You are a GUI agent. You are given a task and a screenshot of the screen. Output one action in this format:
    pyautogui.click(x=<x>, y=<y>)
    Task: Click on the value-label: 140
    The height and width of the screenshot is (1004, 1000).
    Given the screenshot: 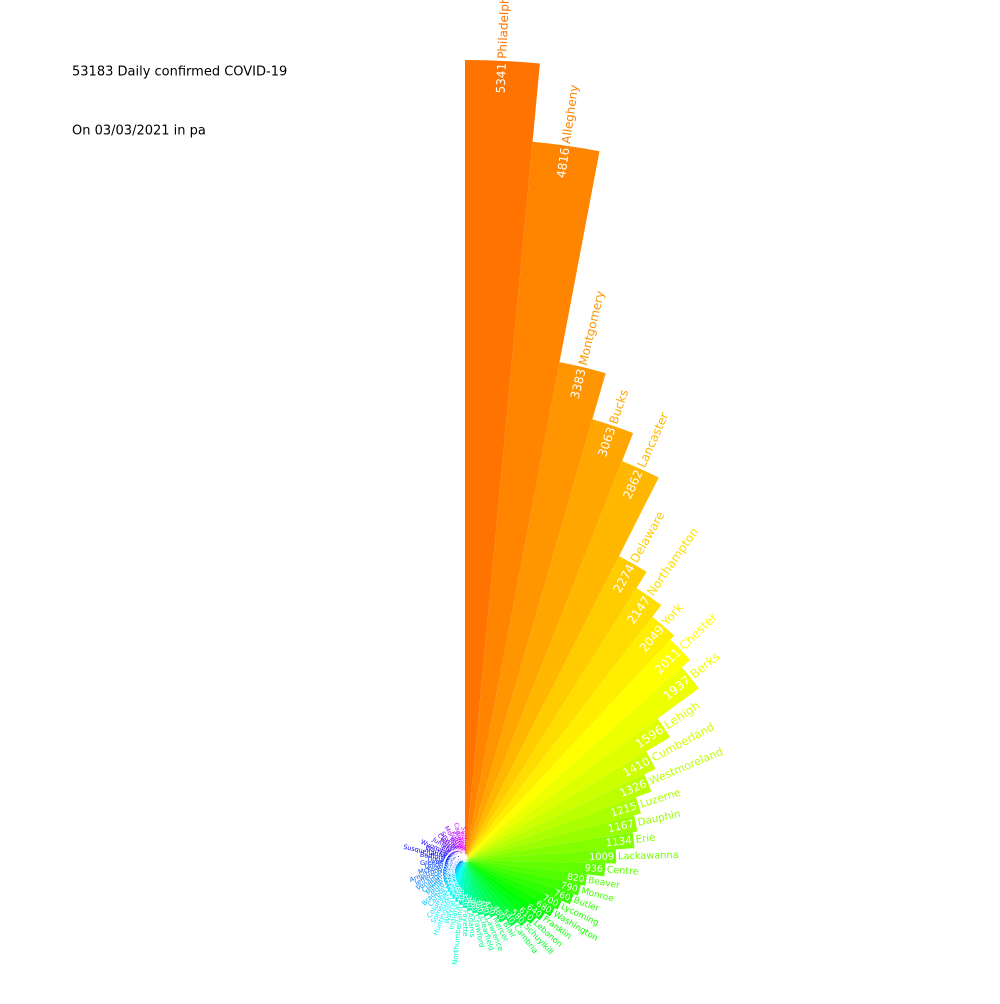 What is the action you would take?
    pyautogui.click(x=453, y=863)
    